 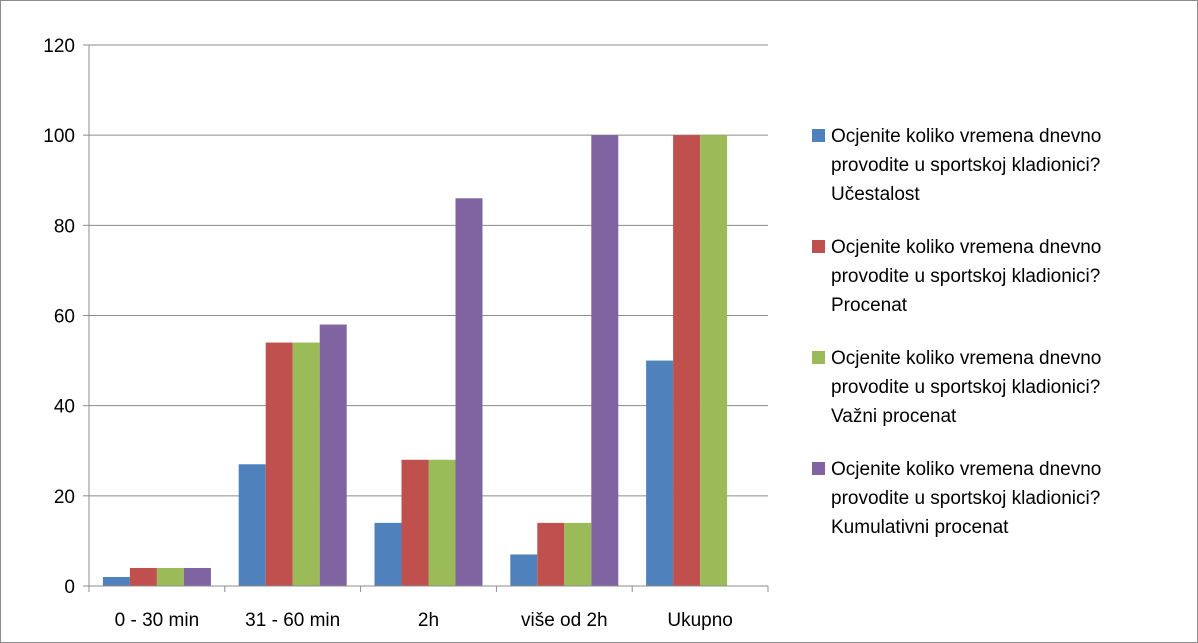 I want to click on legend-label: Važni procenat, so click(x=894, y=416).